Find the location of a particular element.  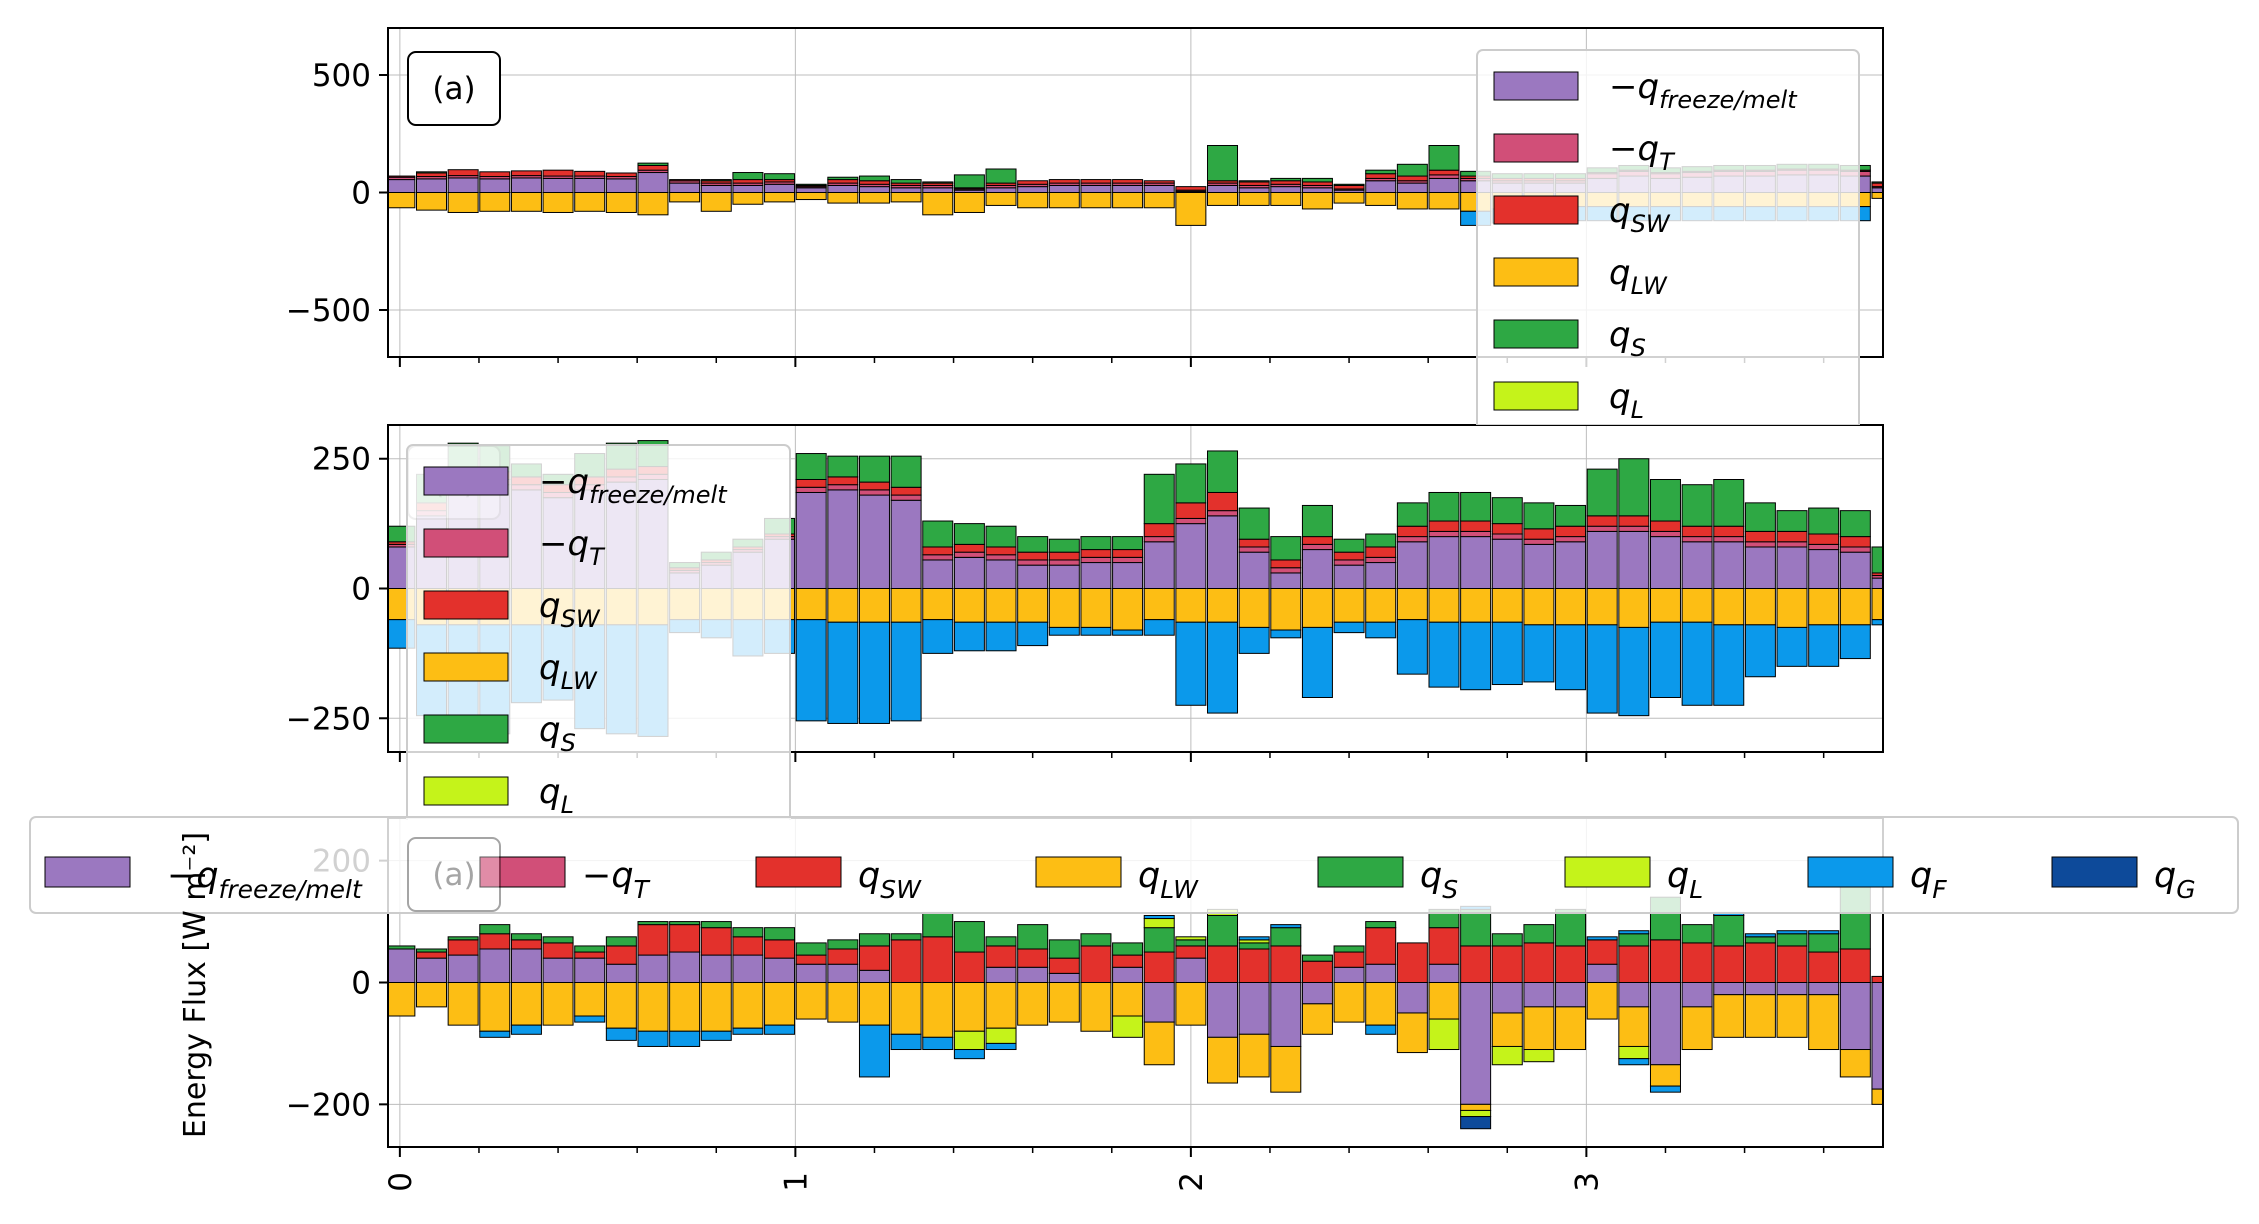

legend-swatch-q_F is located at coordinates (1850, 872).